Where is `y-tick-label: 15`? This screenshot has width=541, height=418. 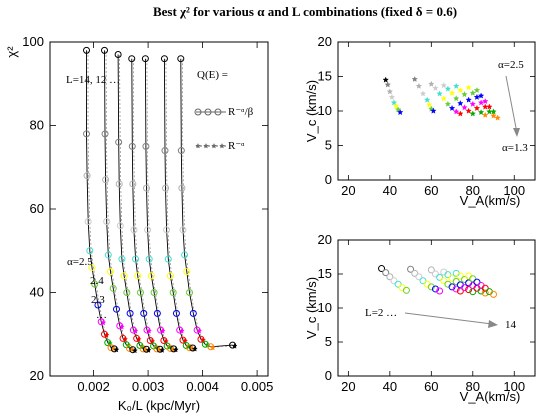
y-tick-label: 15 is located at coordinates (325, 76).